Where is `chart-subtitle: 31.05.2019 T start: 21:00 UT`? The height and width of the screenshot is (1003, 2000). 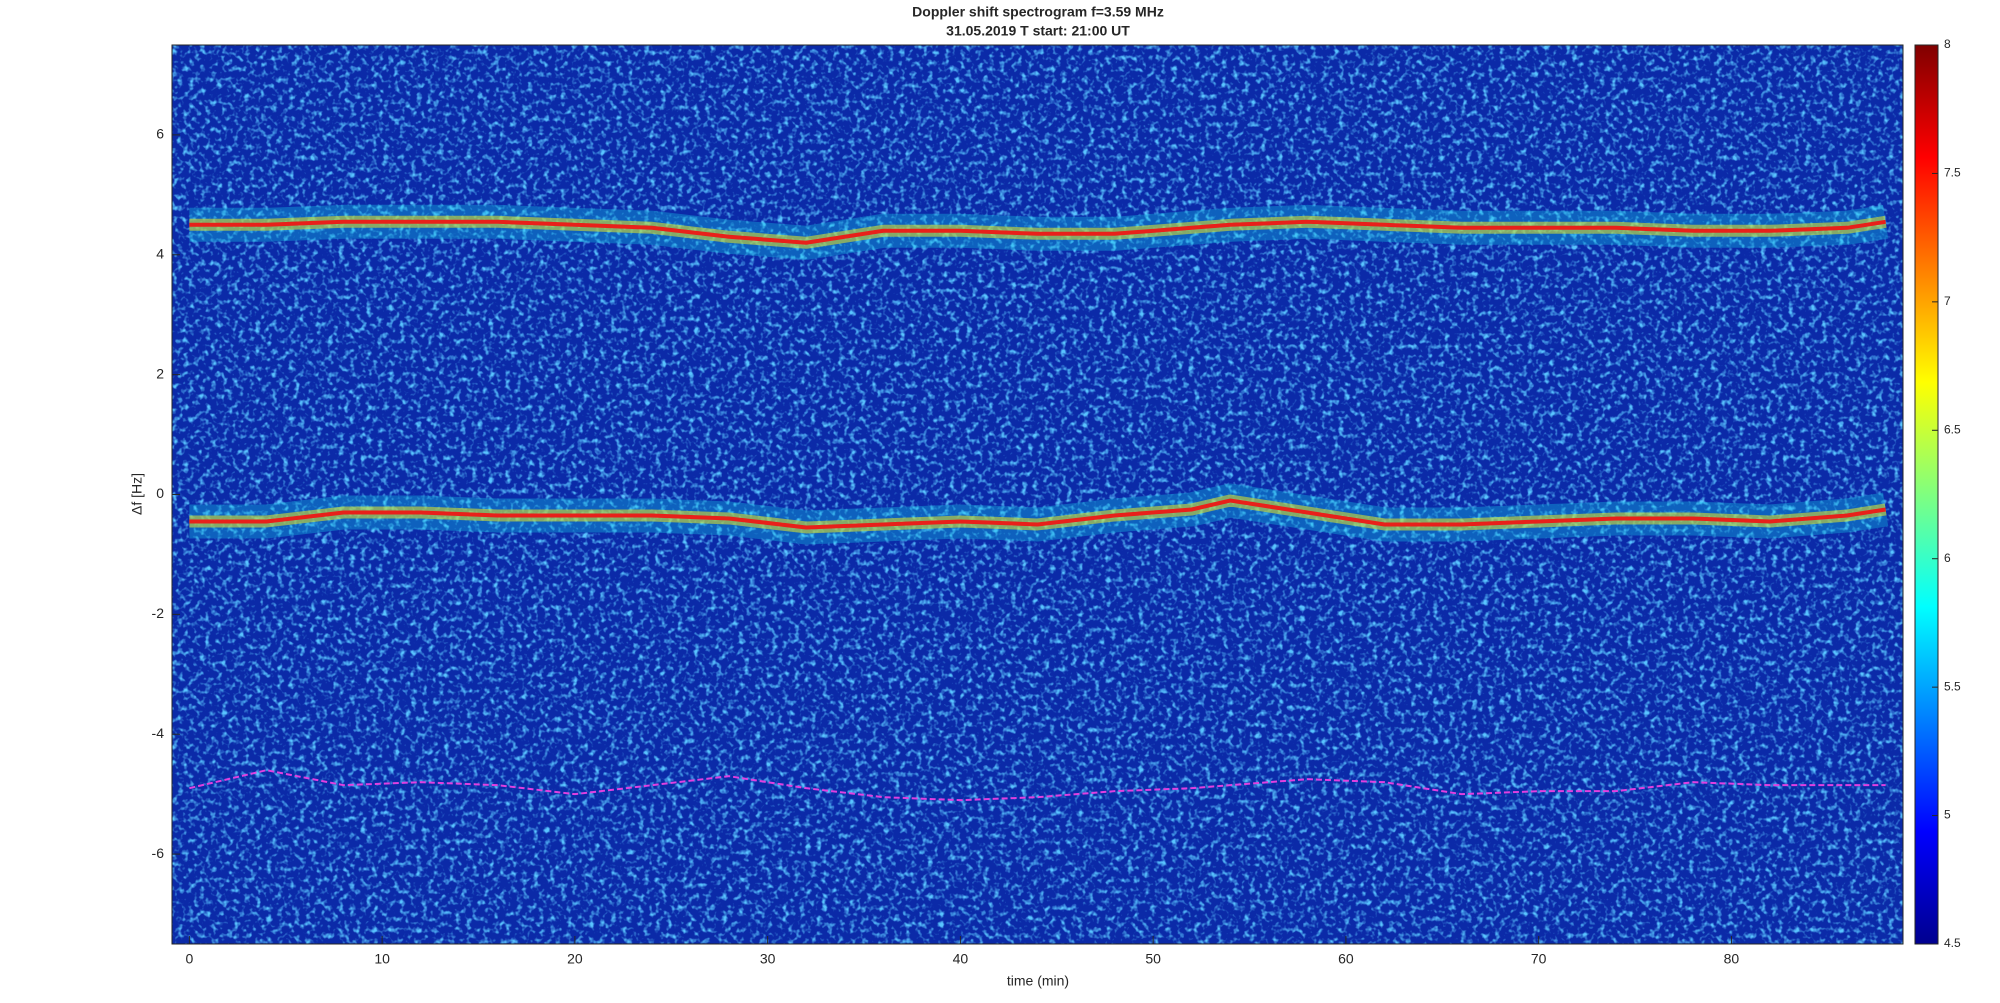
chart-subtitle: 31.05.2019 T start: 21:00 UT is located at coordinates (1038, 31).